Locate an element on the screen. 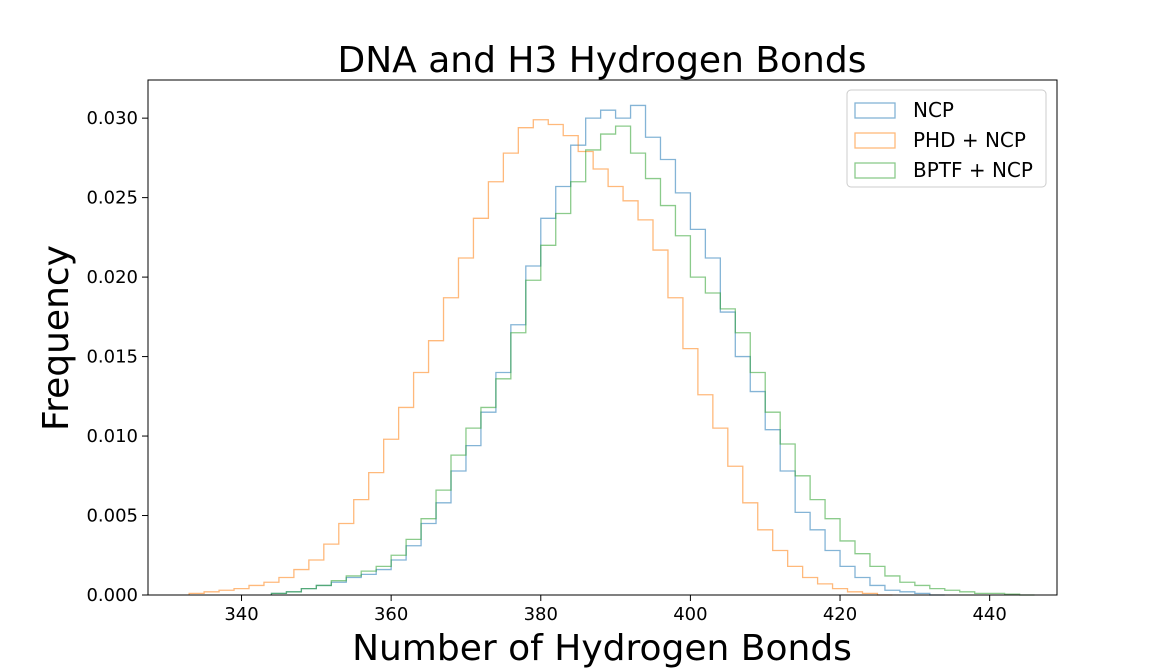 The width and height of the screenshot is (1174, 669). x-tick-label: 340 is located at coordinates (241, 614).